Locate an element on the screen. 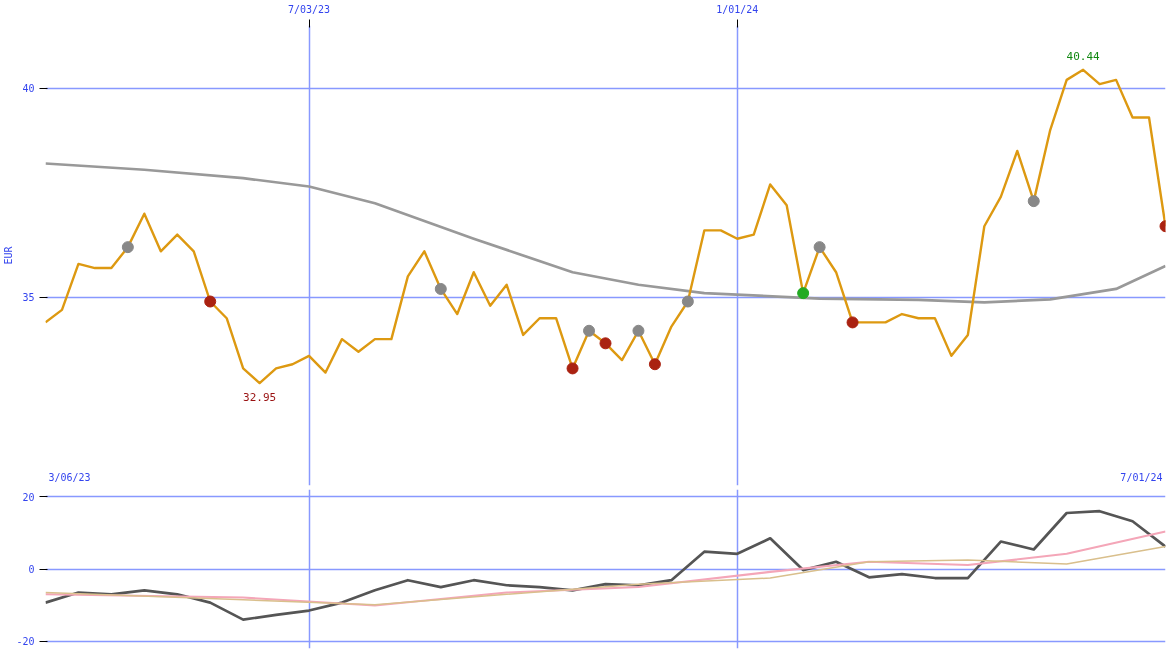  annotation: 40.44 is located at coordinates (1083, 56).